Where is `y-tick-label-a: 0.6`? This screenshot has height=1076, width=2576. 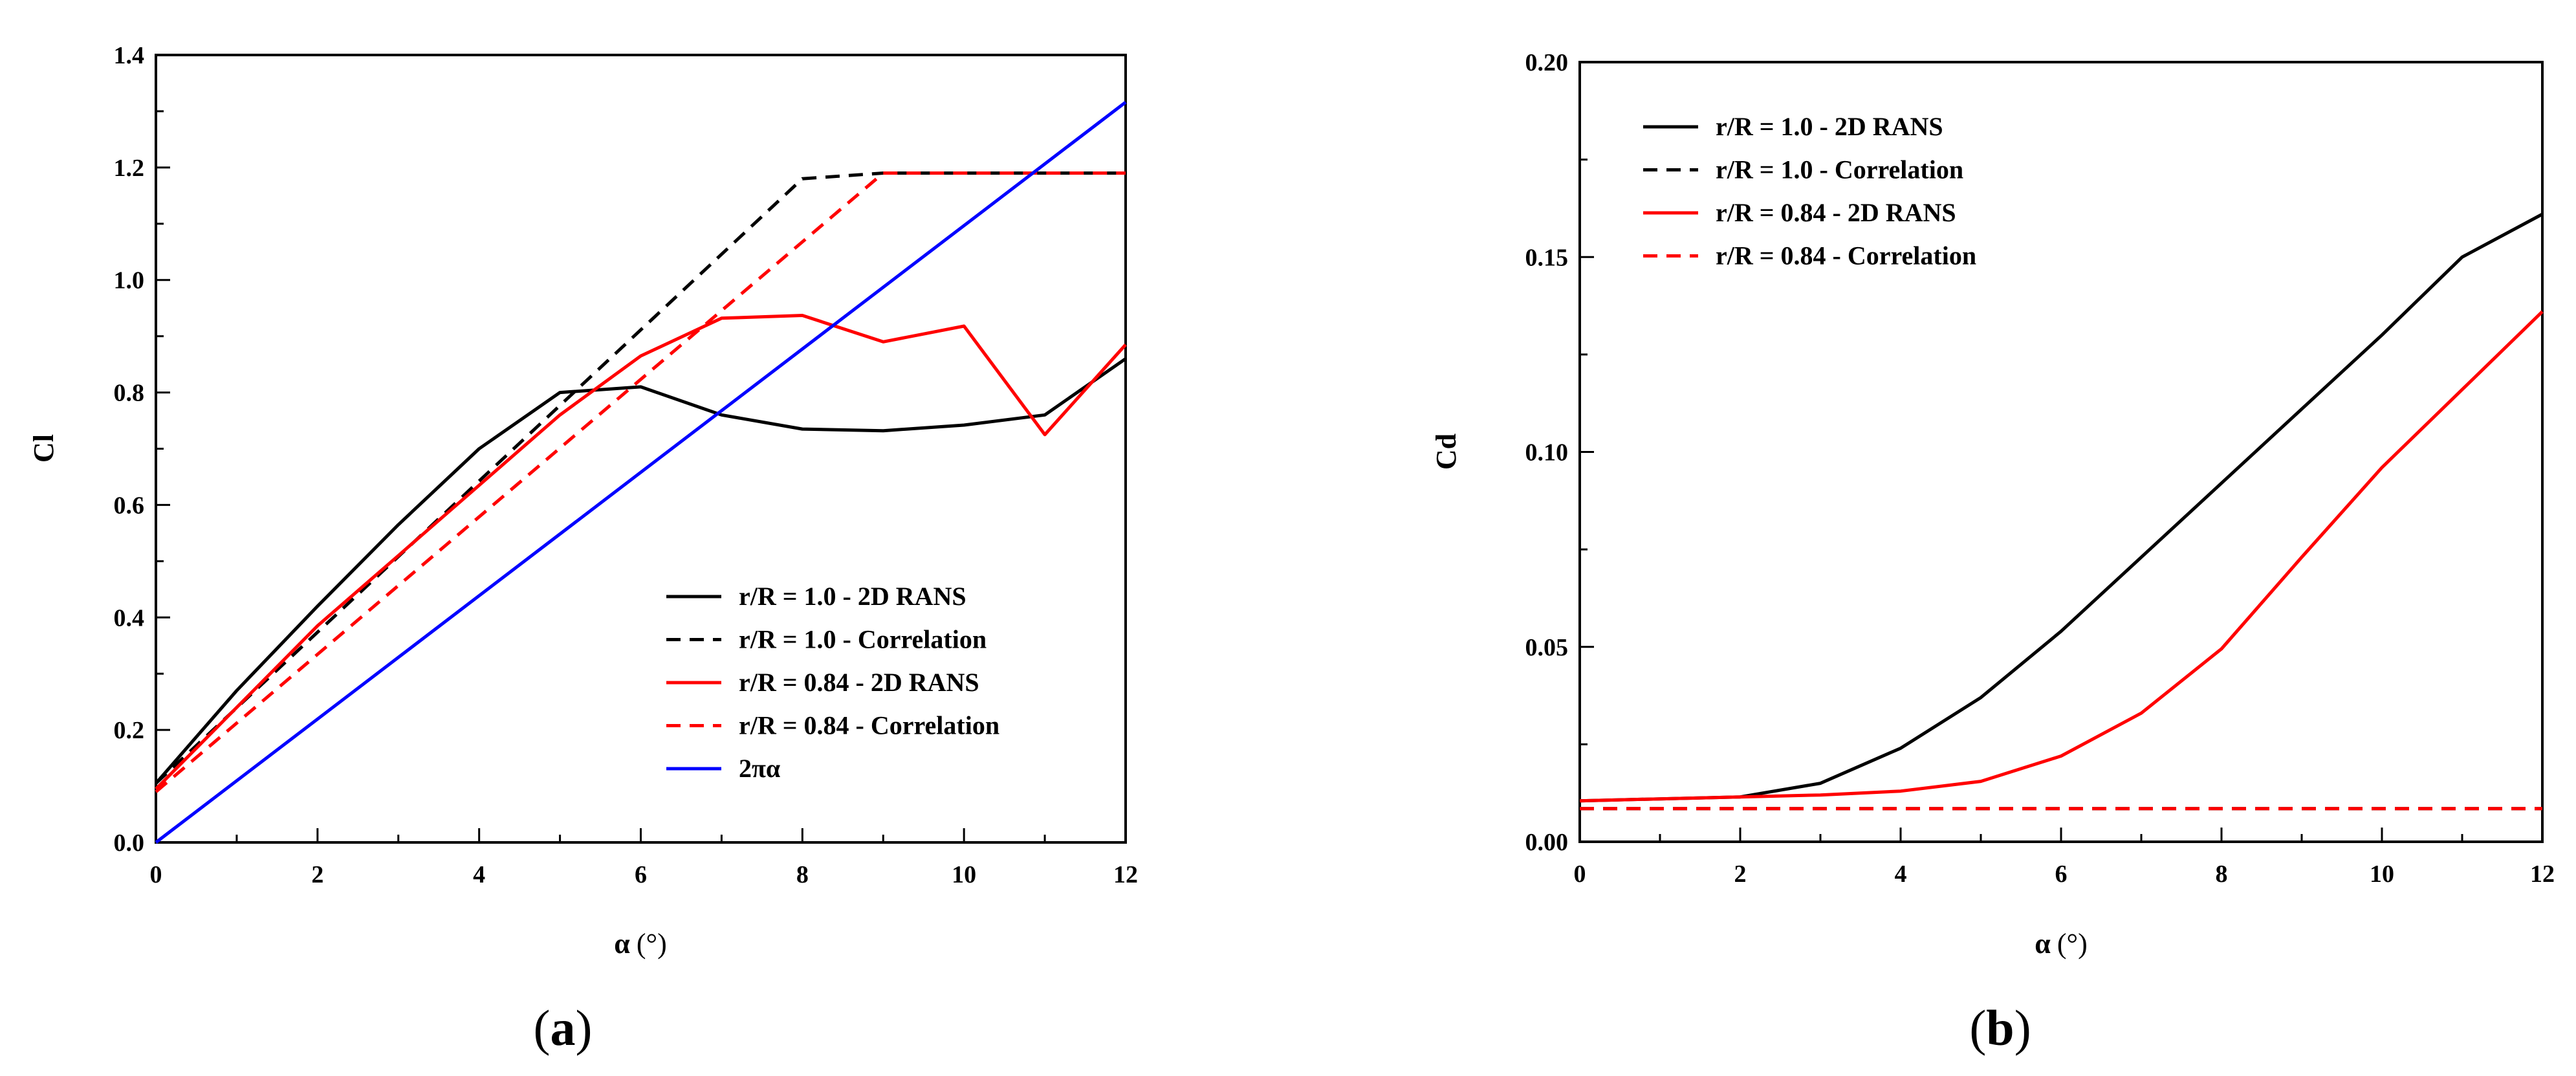 y-tick-label-a: 0.6 is located at coordinates (129, 505).